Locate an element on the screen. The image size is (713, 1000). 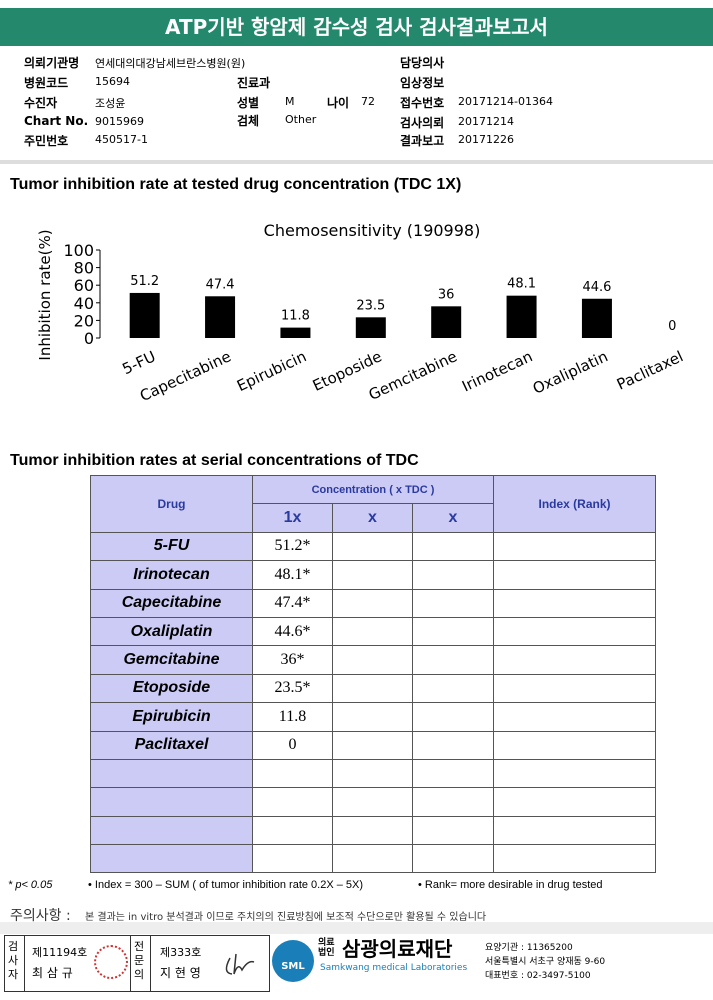
header-cell: 1x is located at coordinates (292, 518).